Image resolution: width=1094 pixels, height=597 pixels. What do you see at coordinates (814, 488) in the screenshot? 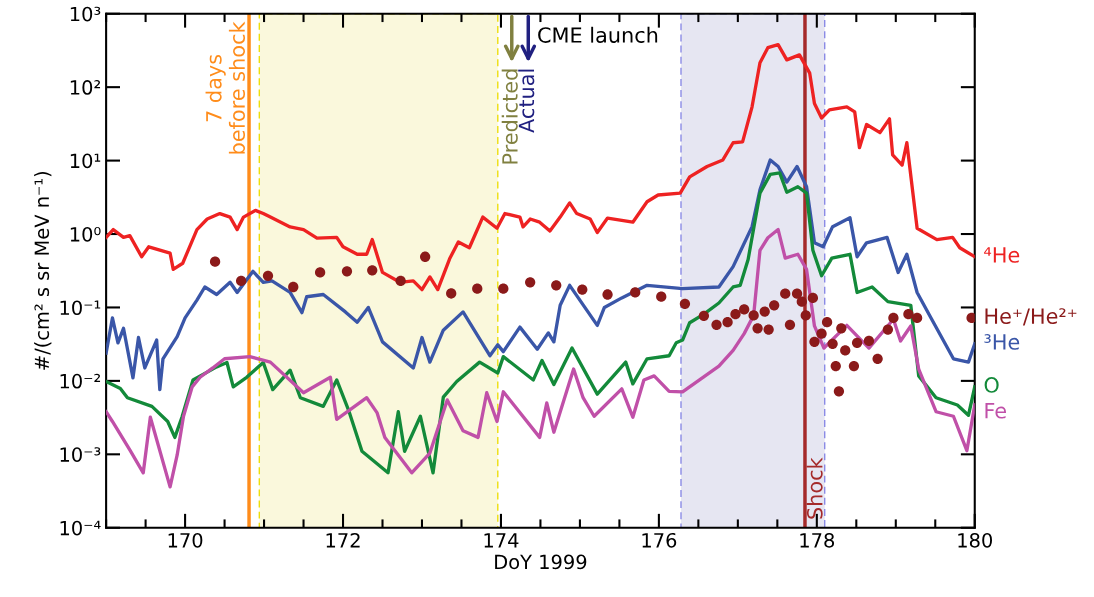
I see `ref-line-label: Shock` at bounding box center [814, 488].